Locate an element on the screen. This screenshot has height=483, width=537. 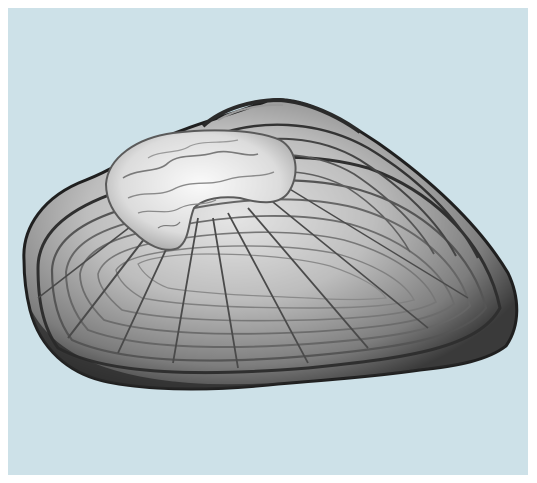
hinge-ridge is located at coordinates (281, 115).